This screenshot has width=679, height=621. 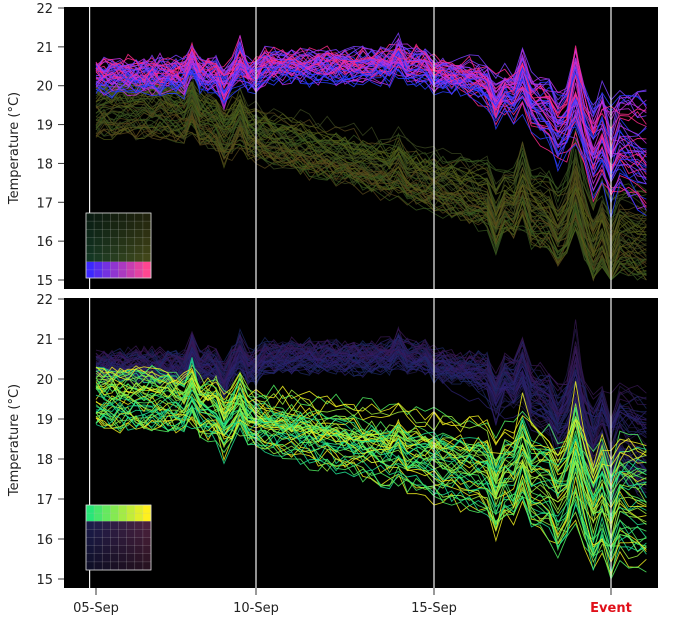 I want to click on y-tick-label: 18, so click(x=44, y=460).